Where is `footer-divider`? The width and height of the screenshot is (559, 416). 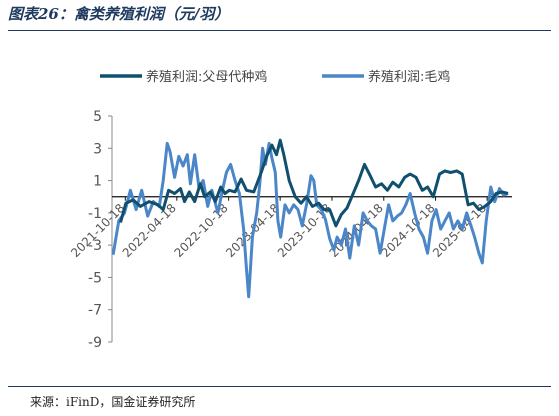 footer-divider is located at coordinates (279, 386).